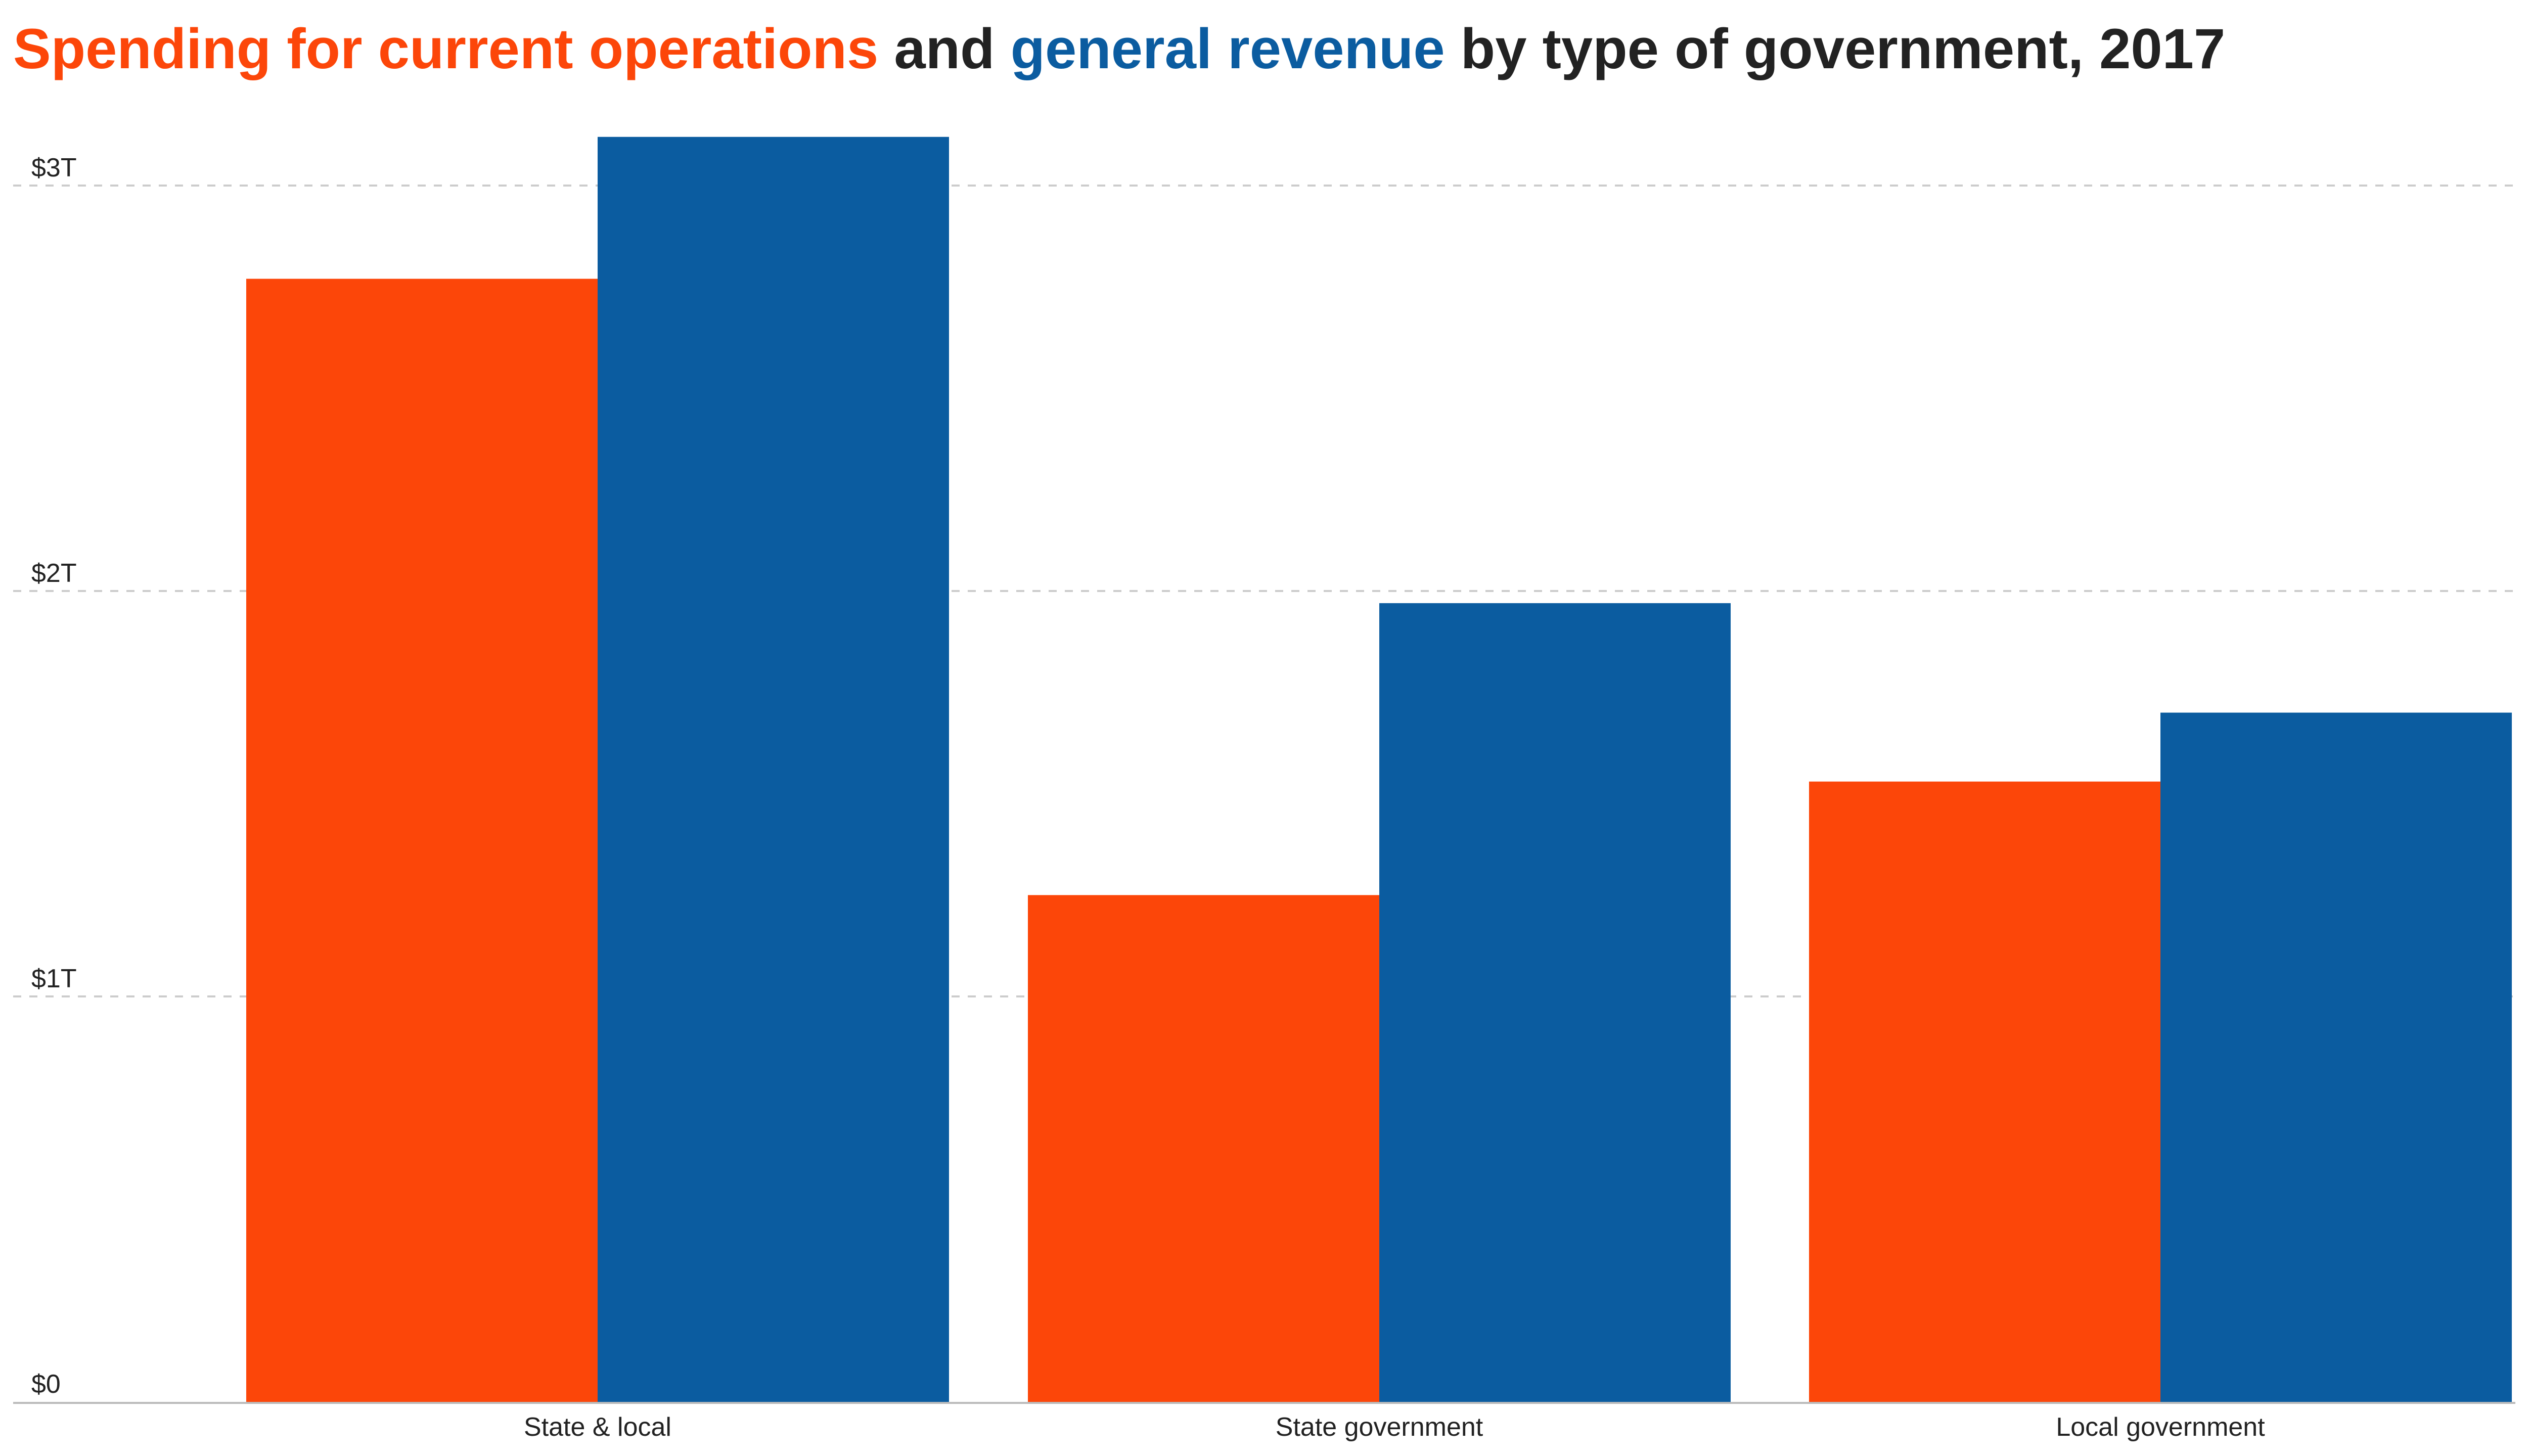 This screenshot has width=2528, height=1456. Describe the element at coordinates (54, 168) in the screenshot. I see `y-tick-label: $3T` at that location.